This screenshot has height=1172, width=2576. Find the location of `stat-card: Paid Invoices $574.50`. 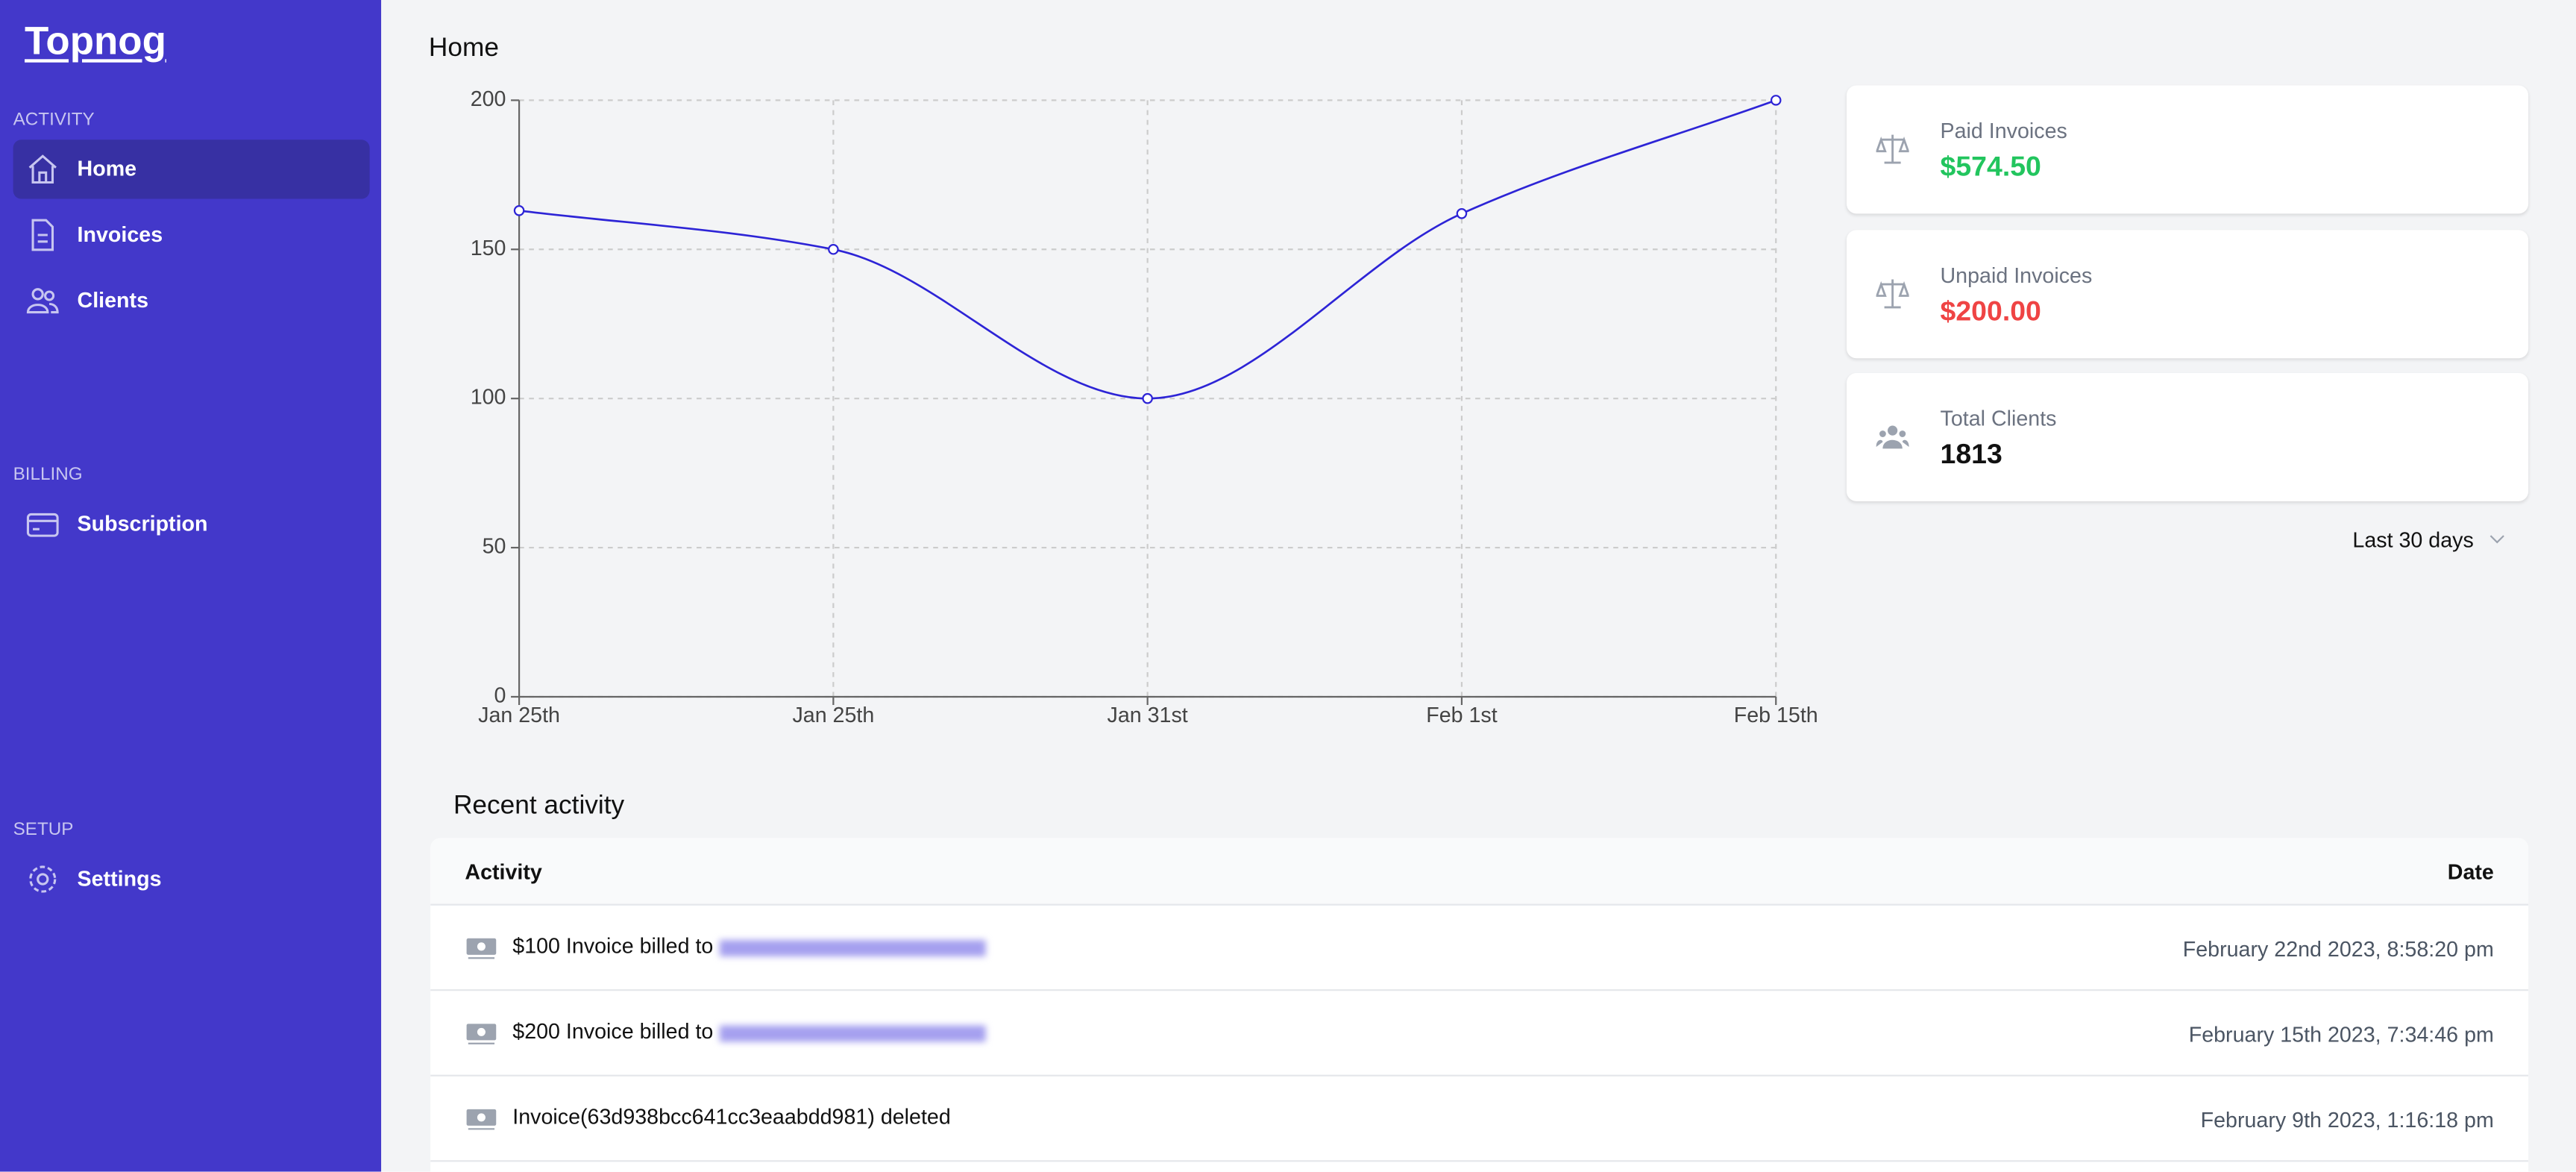

stat-card: Paid Invoices $574.50 is located at coordinates (2188, 149).